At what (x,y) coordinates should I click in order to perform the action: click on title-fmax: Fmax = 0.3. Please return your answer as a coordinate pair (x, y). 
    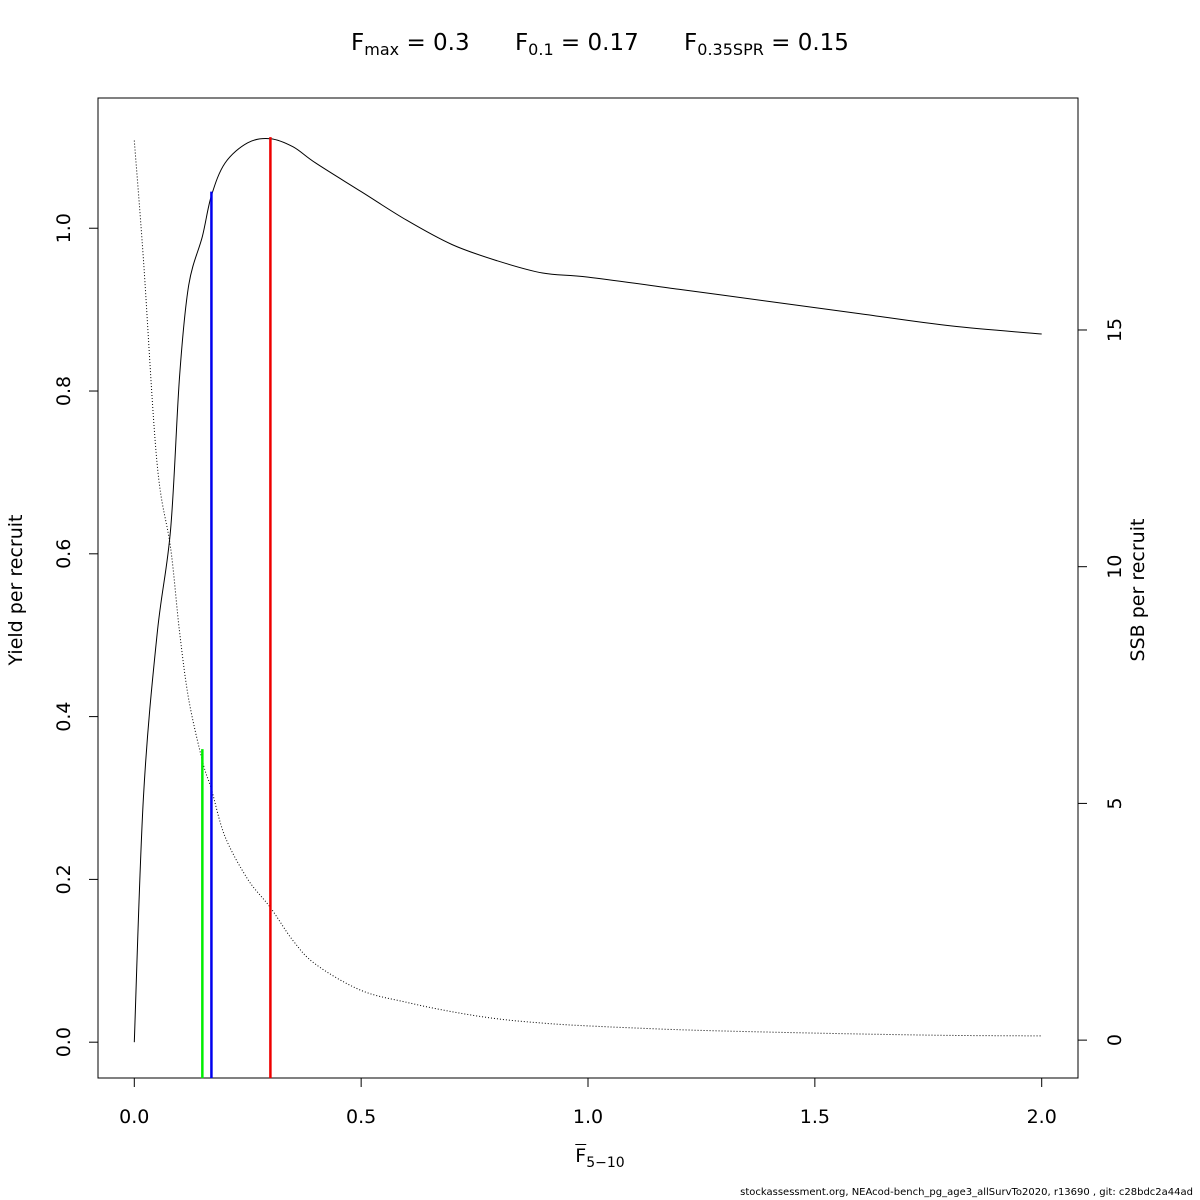
    Looking at the image, I should click on (410, 44).